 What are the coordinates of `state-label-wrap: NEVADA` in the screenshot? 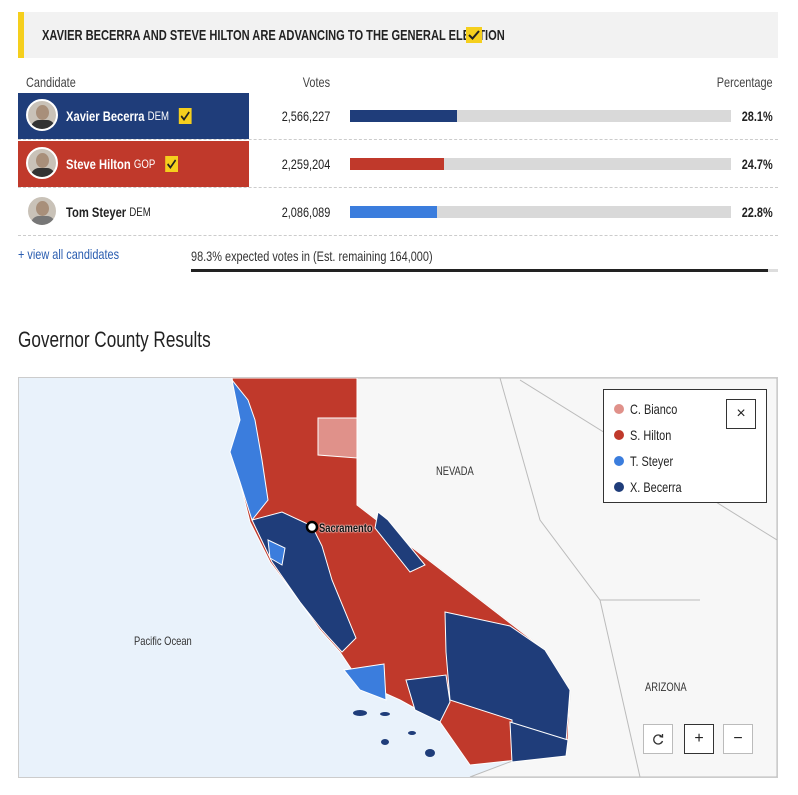 It's located at (460, 471).